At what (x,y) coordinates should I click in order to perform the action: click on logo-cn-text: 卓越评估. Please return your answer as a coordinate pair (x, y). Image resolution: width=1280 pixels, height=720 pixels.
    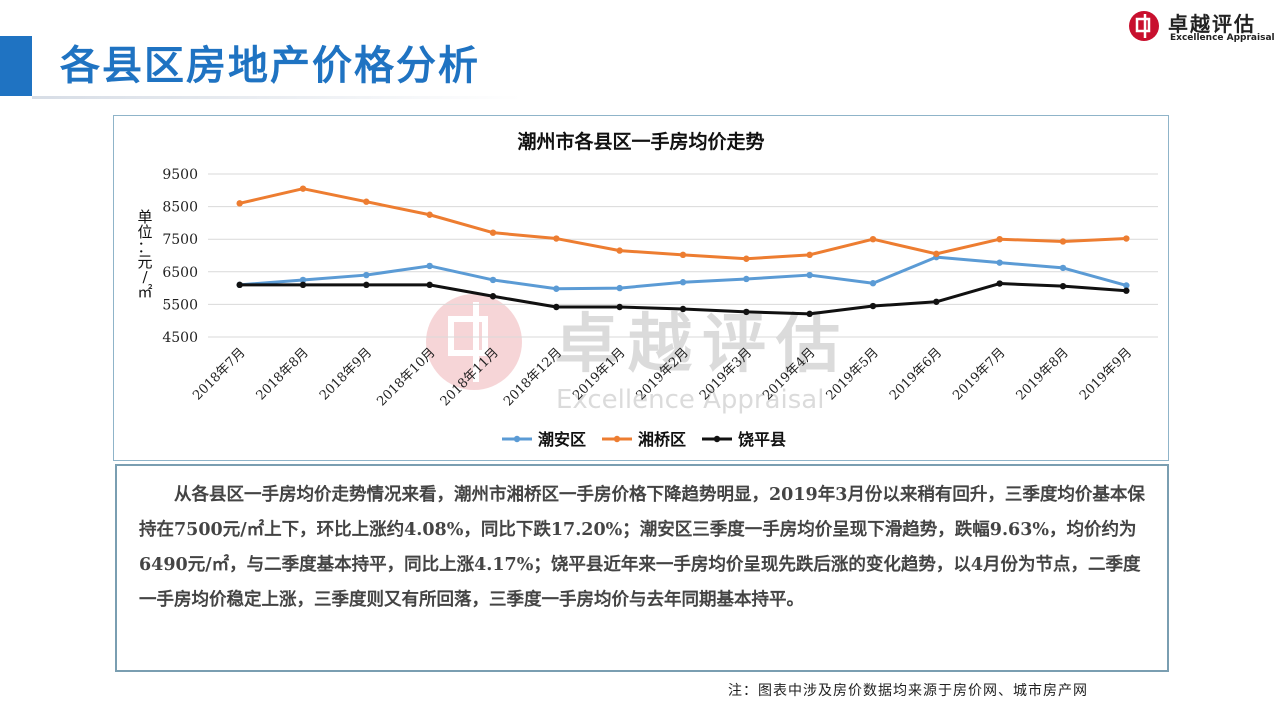
    Looking at the image, I should click on (1212, 24).